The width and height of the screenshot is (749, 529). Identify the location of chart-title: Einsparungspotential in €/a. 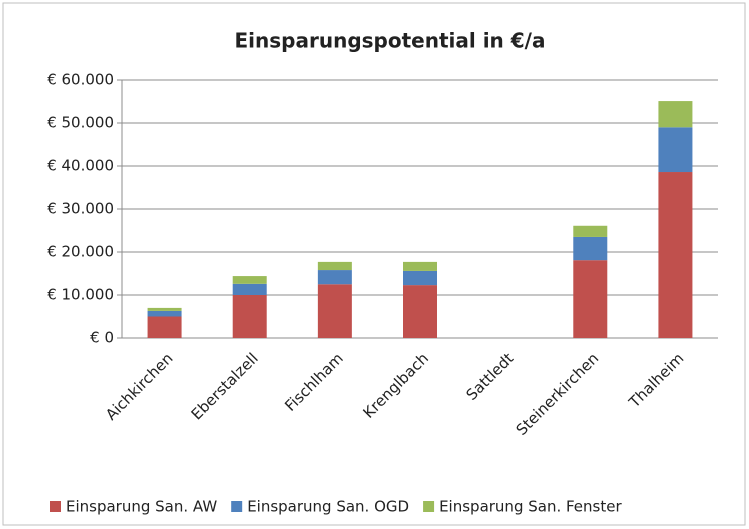
(390, 41).